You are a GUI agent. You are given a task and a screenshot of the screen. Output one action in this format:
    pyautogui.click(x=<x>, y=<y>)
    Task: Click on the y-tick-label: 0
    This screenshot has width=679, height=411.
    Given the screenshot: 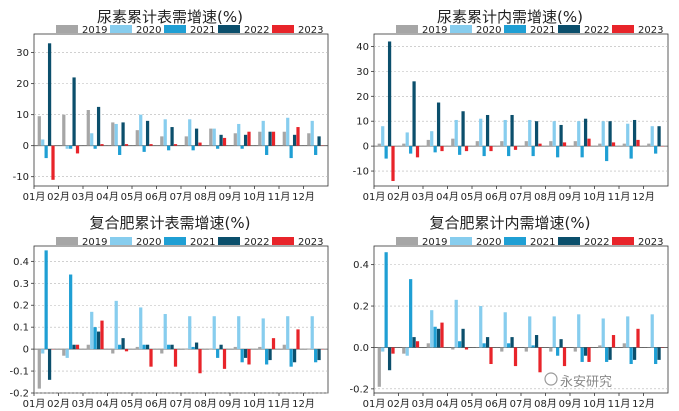 What is the action you would take?
    pyautogui.click(x=26, y=350)
    